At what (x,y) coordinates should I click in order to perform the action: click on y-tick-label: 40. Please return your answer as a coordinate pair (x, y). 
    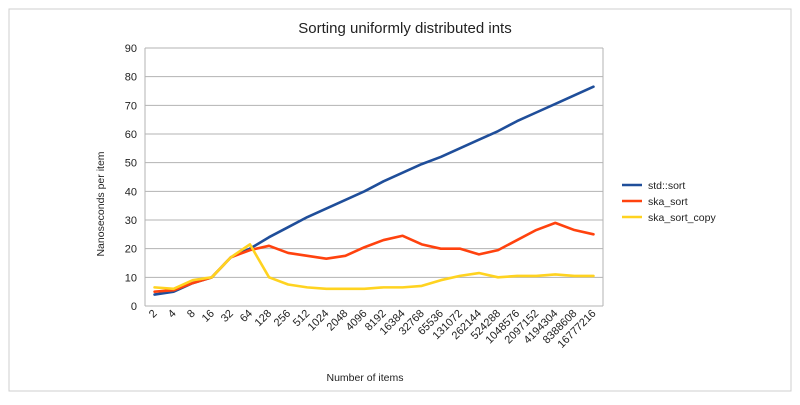
    Looking at the image, I should click on (131, 192).